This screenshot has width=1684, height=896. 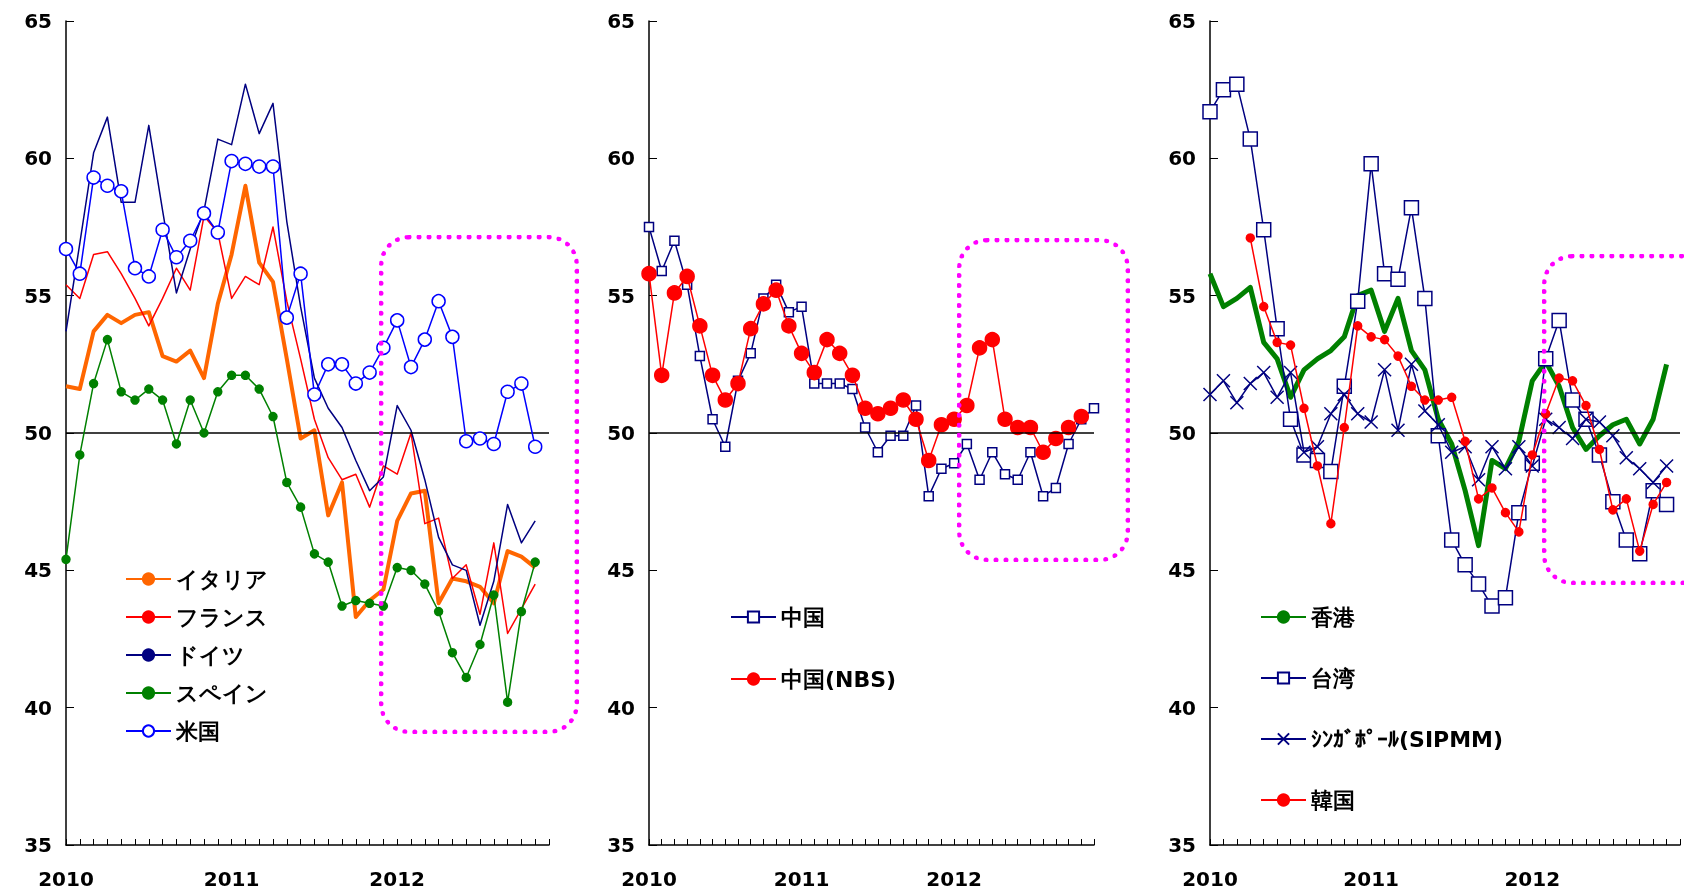 I want to click on x-tick-label: 2011, so click(x=1371, y=879).